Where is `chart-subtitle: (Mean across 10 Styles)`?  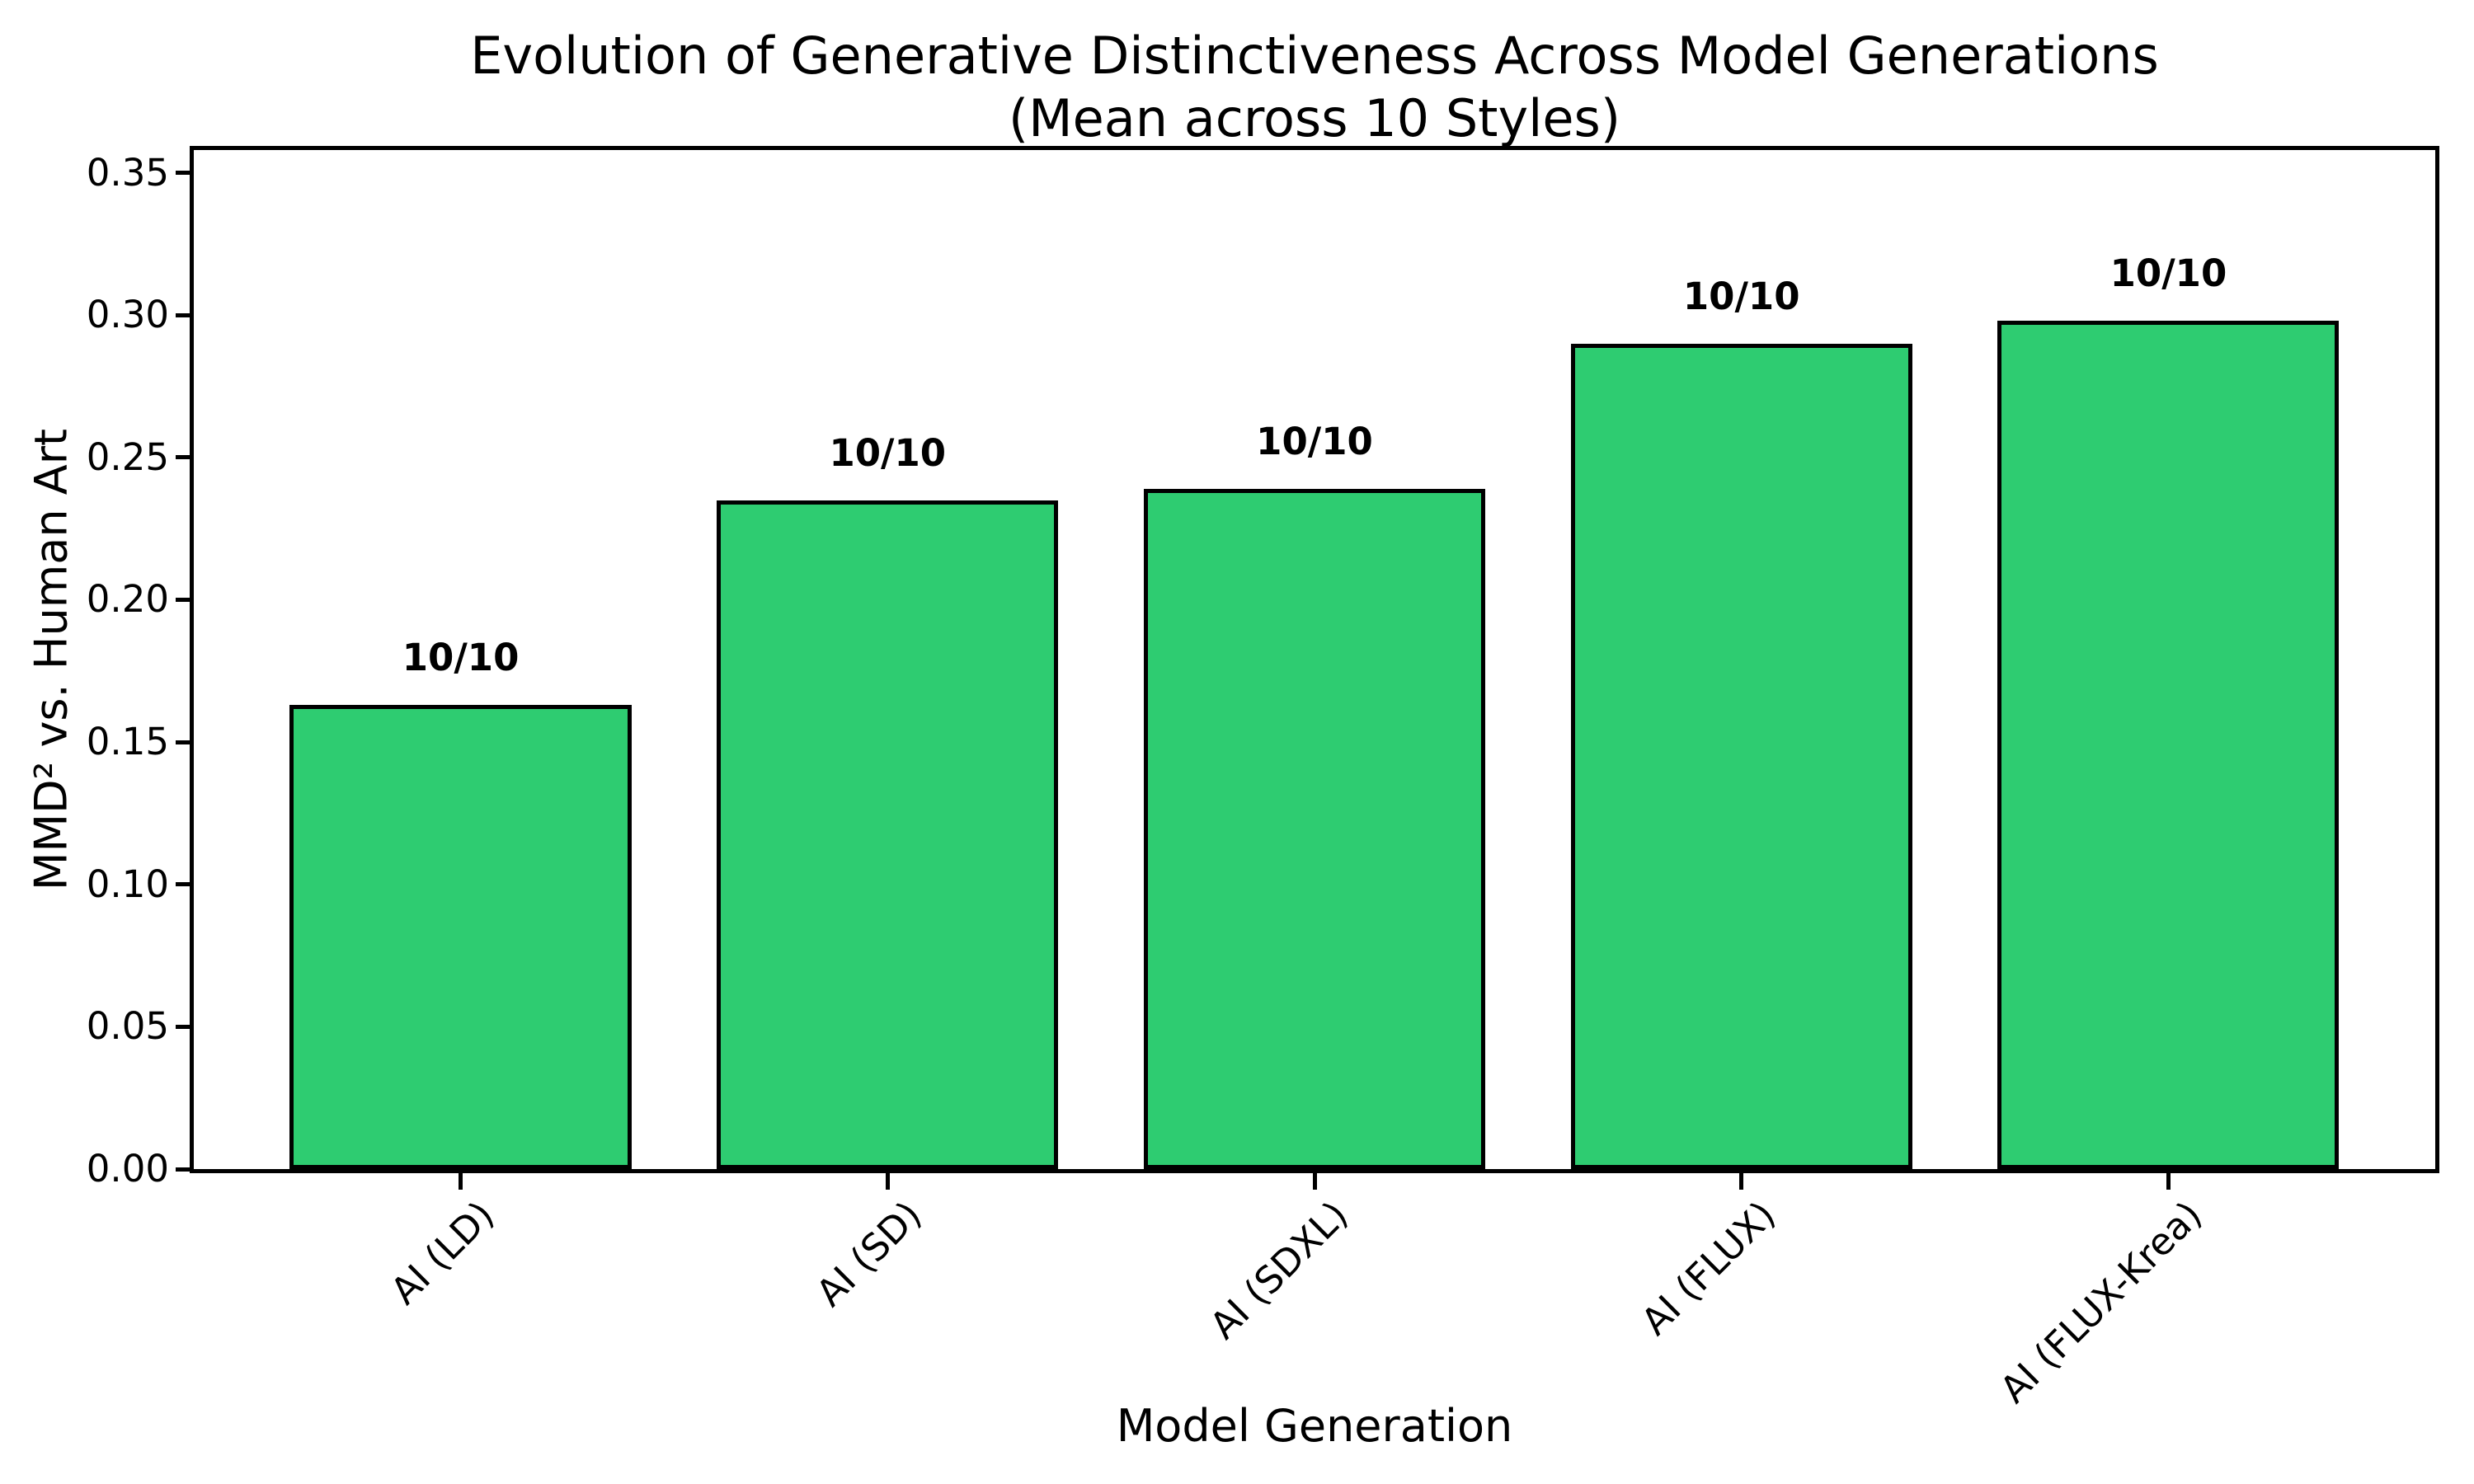
chart-subtitle: (Mean across 10 Styles) is located at coordinates (1314, 118).